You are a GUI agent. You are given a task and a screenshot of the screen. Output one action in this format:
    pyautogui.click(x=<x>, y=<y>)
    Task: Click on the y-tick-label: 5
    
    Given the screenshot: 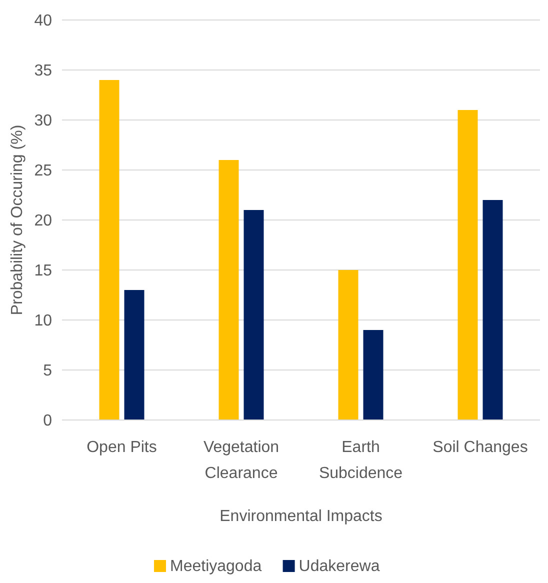 What is the action you would take?
    pyautogui.click(x=47, y=371)
    